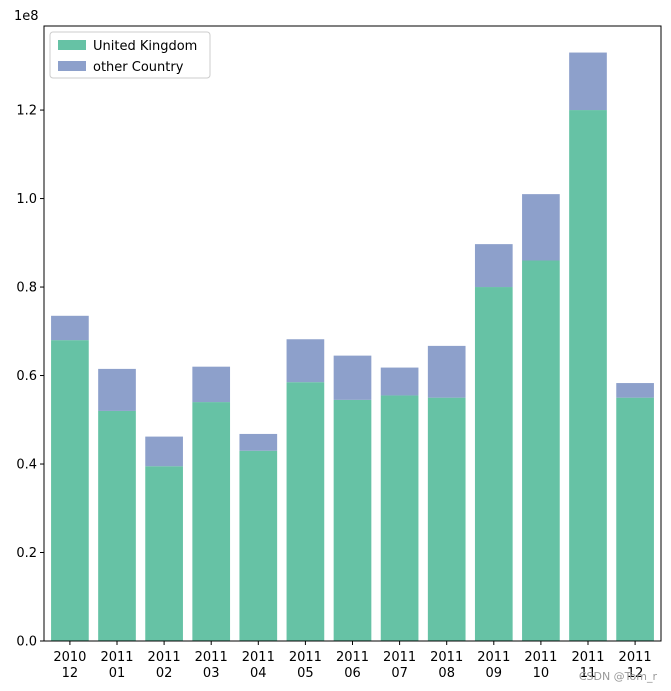  I want to click on x-tick-label: 2011 10, so click(540, 665).